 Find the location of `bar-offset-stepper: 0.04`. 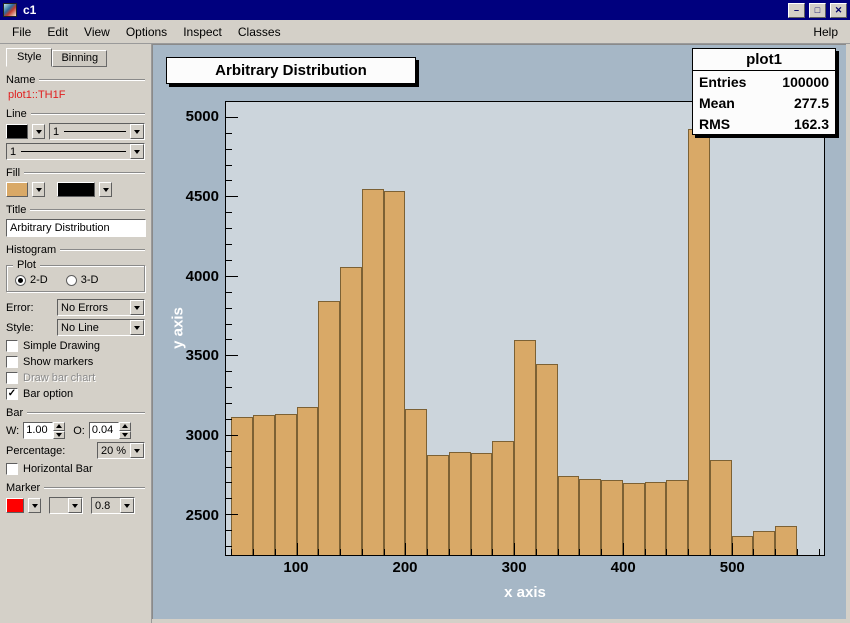

bar-offset-stepper: 0.04 is located at coordinates (109, 430).